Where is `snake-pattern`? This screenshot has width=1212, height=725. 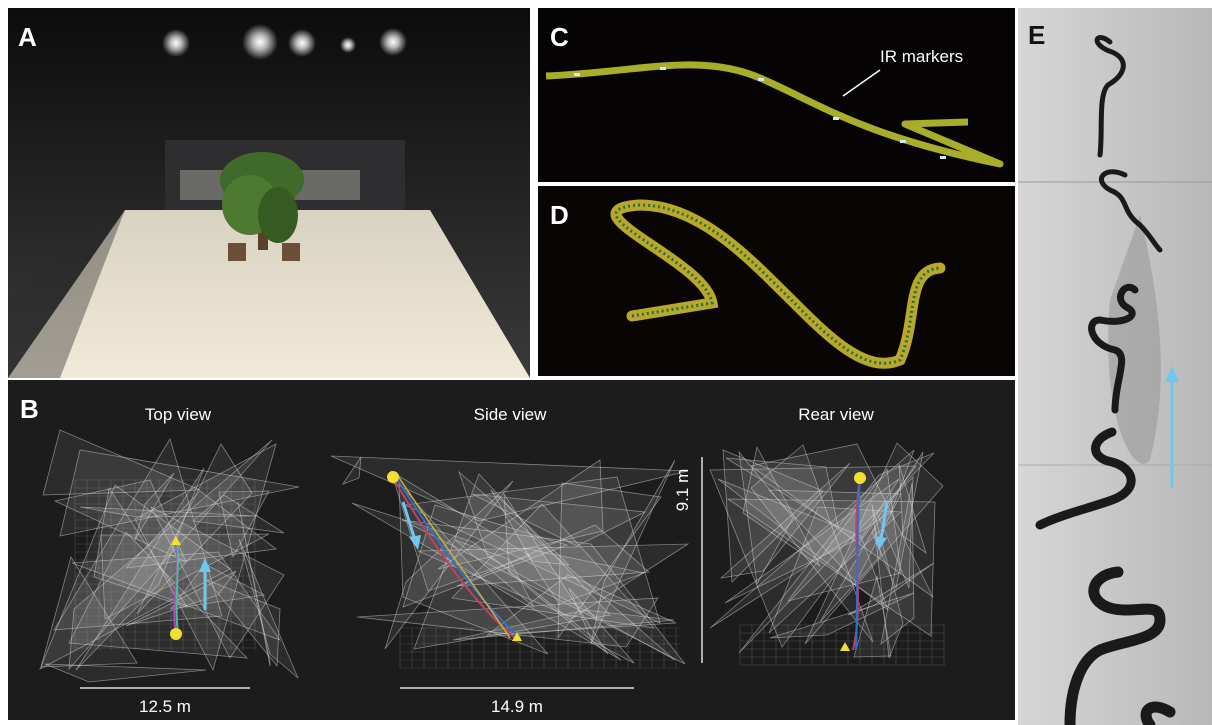
snake-pattern is located at coordinates (777, 284).